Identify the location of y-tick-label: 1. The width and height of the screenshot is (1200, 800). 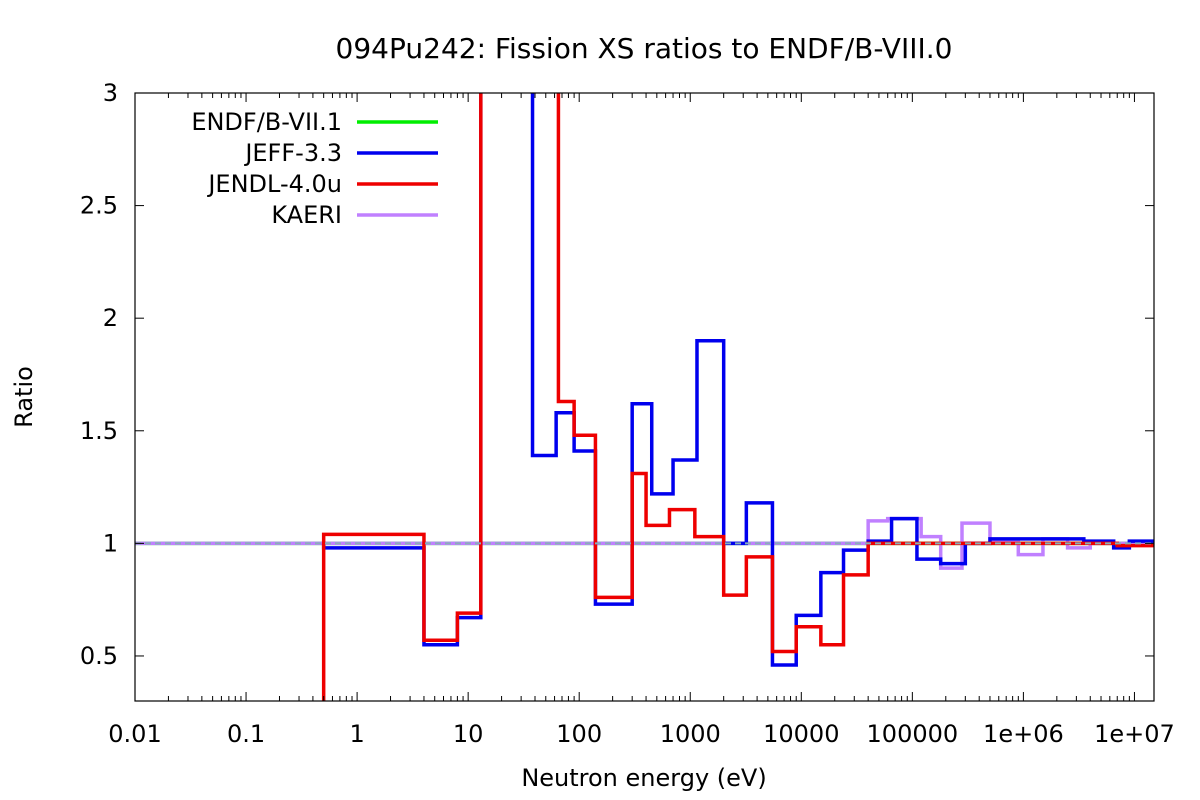
(110, 543).